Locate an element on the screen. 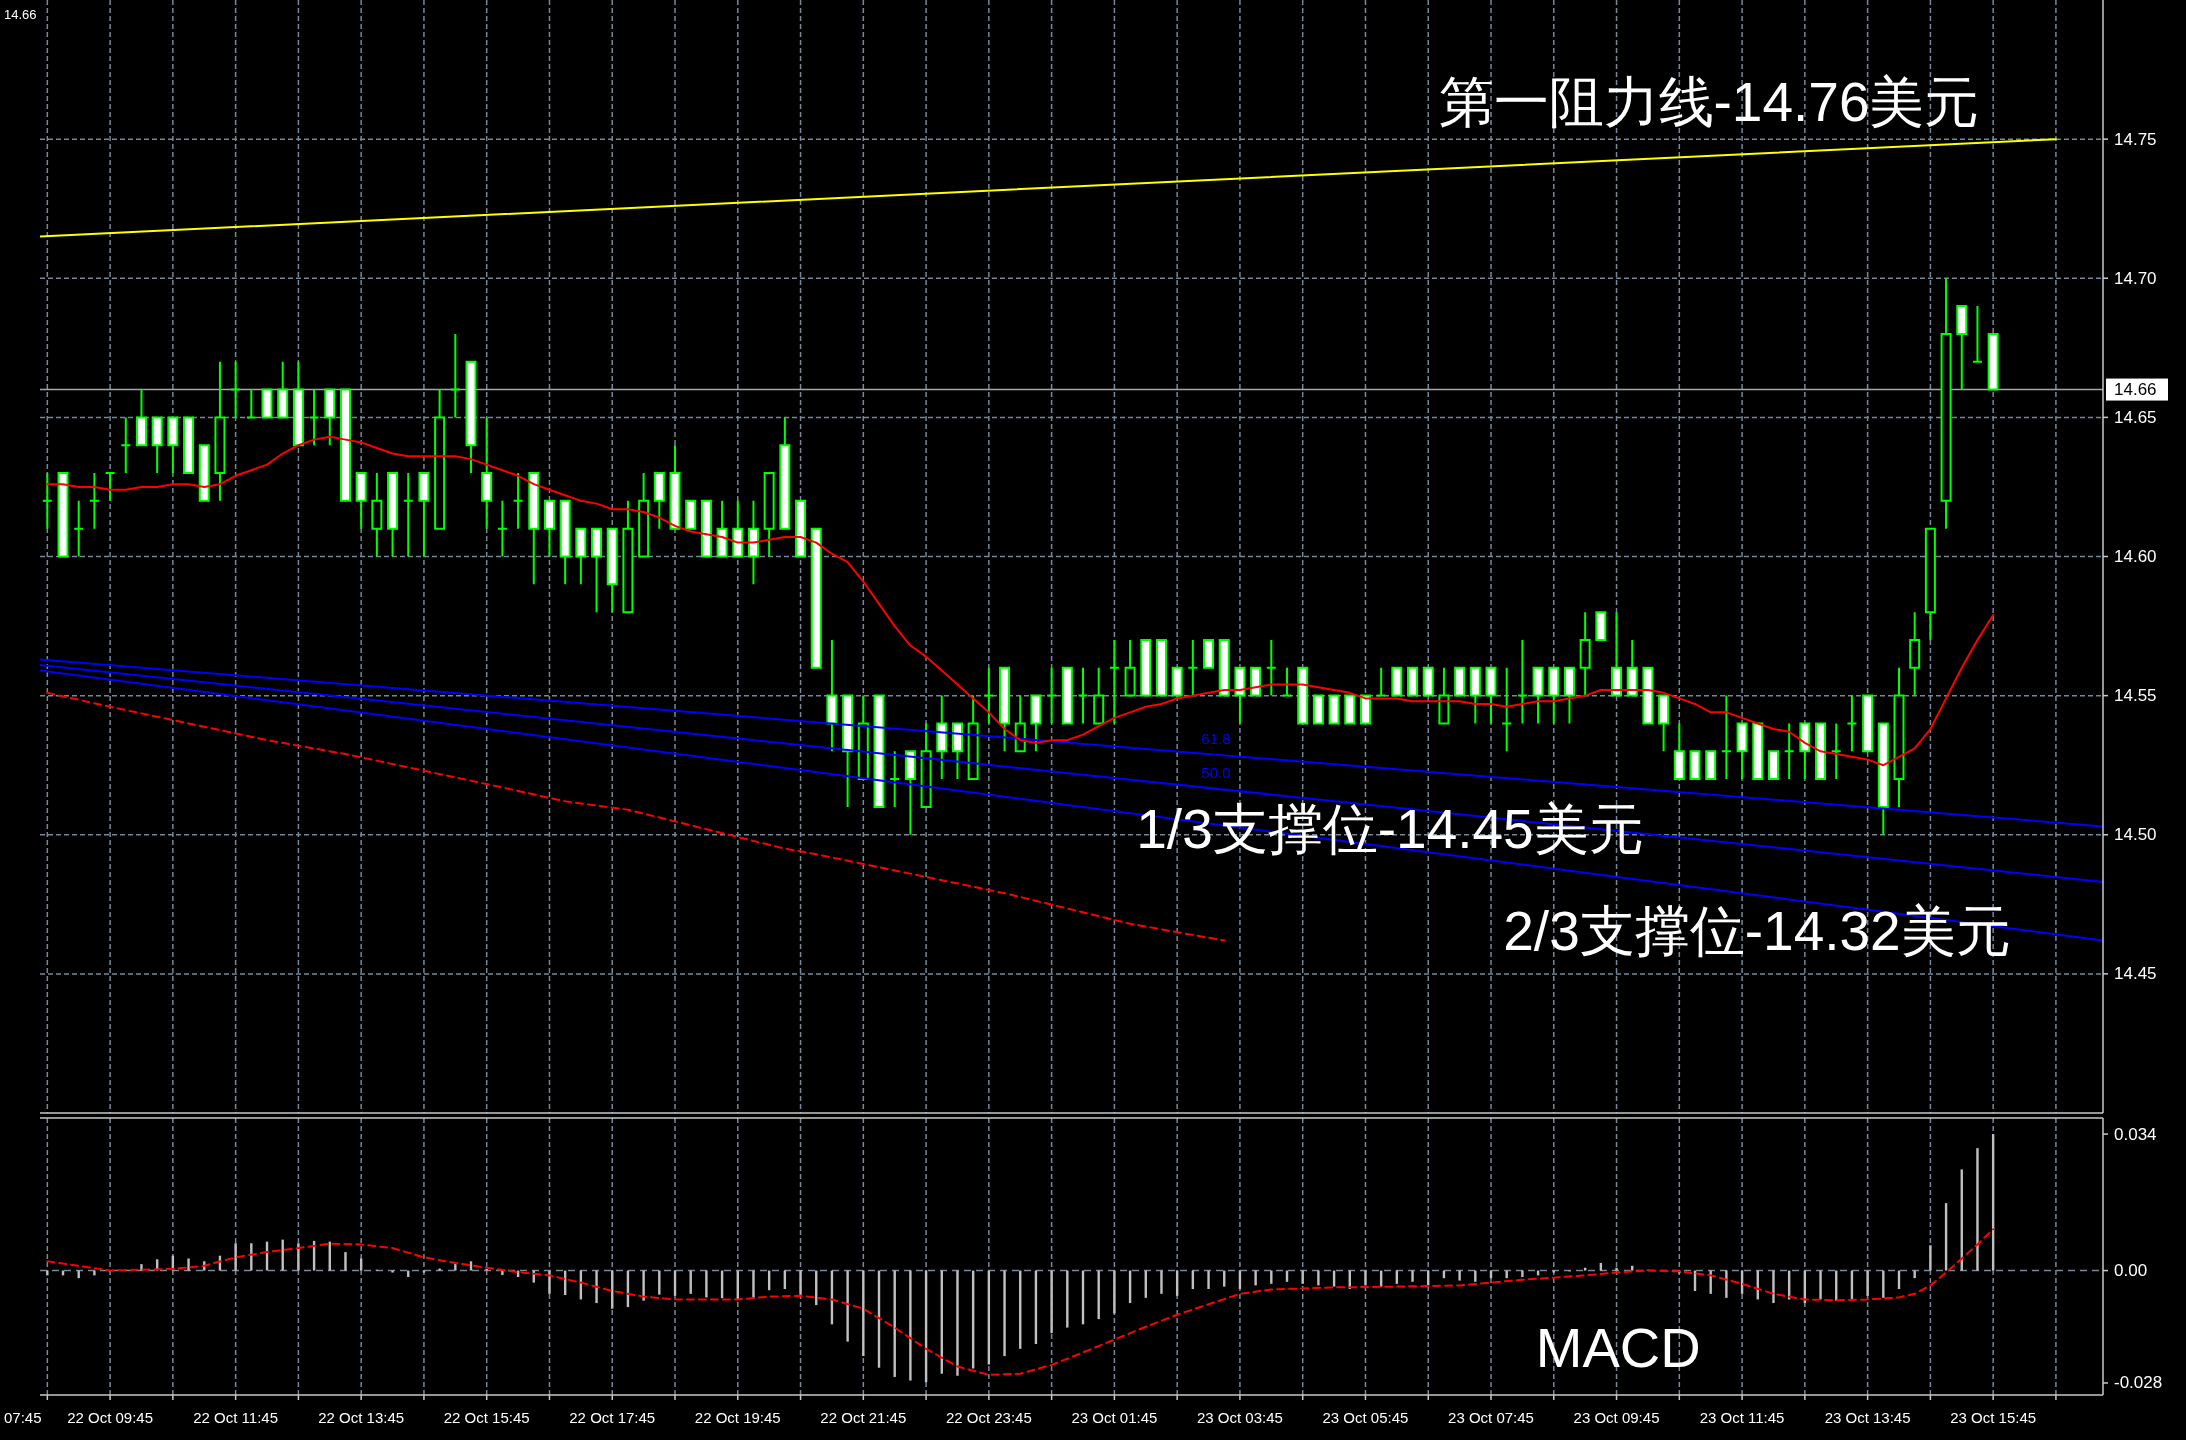 The image size is (2186, 1440). text: 07:45 is located at coordinates (23, 1417).